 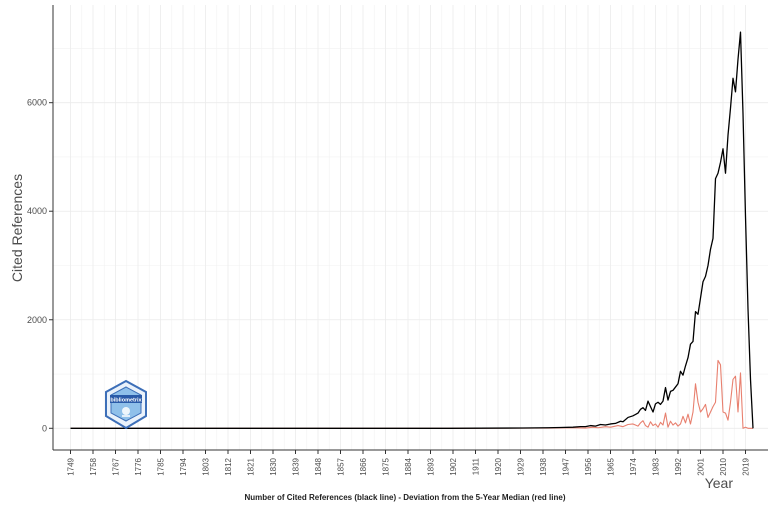 I want to click on bibliometrix-logo: bibliometrix, so click(x=126, y=404).